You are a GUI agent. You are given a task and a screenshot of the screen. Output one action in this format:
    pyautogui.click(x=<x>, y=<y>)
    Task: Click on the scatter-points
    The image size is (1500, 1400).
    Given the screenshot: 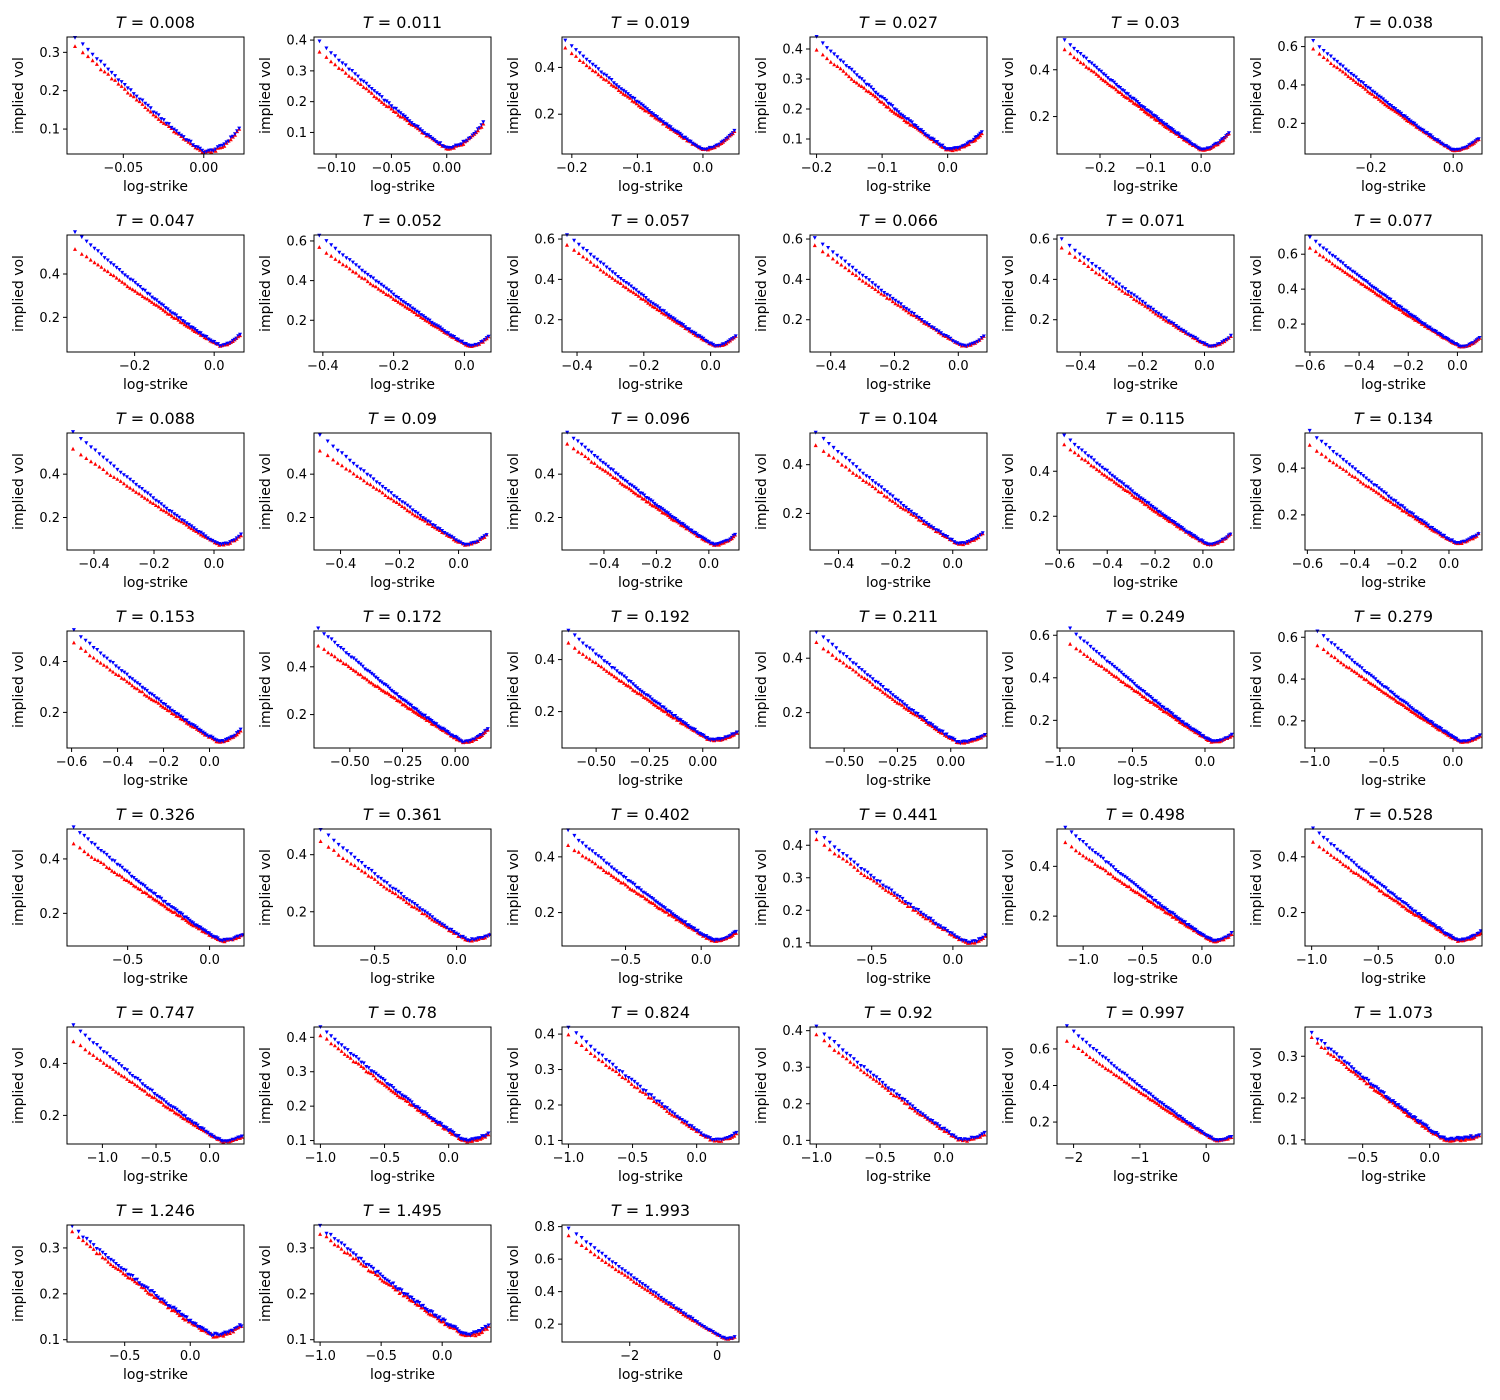 What is the action you would take?
    pyautogui.click(x=899, y=94)
    